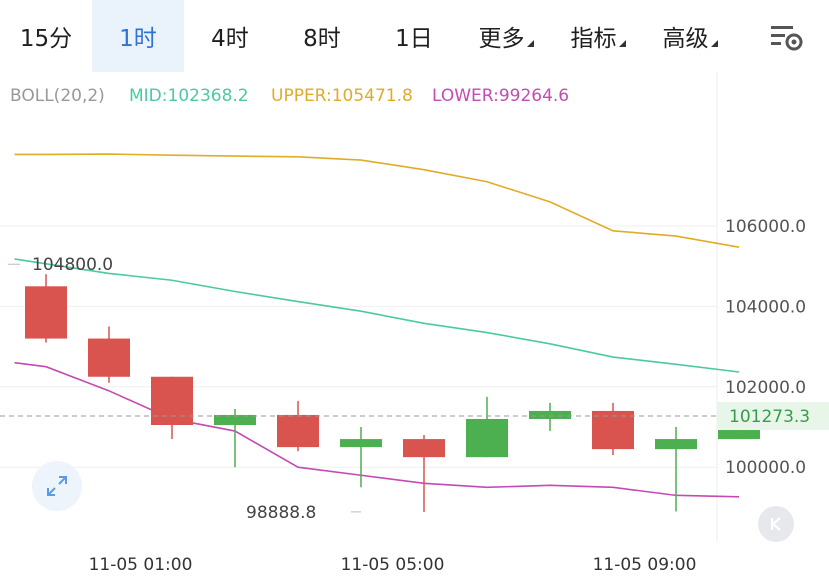  What do you see at coordinates (593, 39) in the screenshot?
I see `tab-label: 指标` at bounding box center [593, 39].